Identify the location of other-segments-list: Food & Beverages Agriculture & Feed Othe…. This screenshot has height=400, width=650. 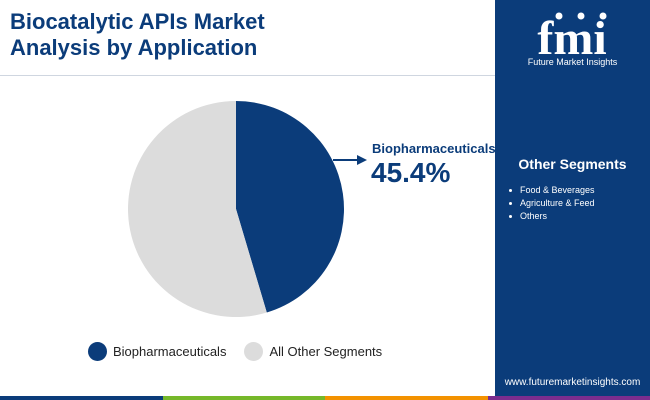
(552, 203).